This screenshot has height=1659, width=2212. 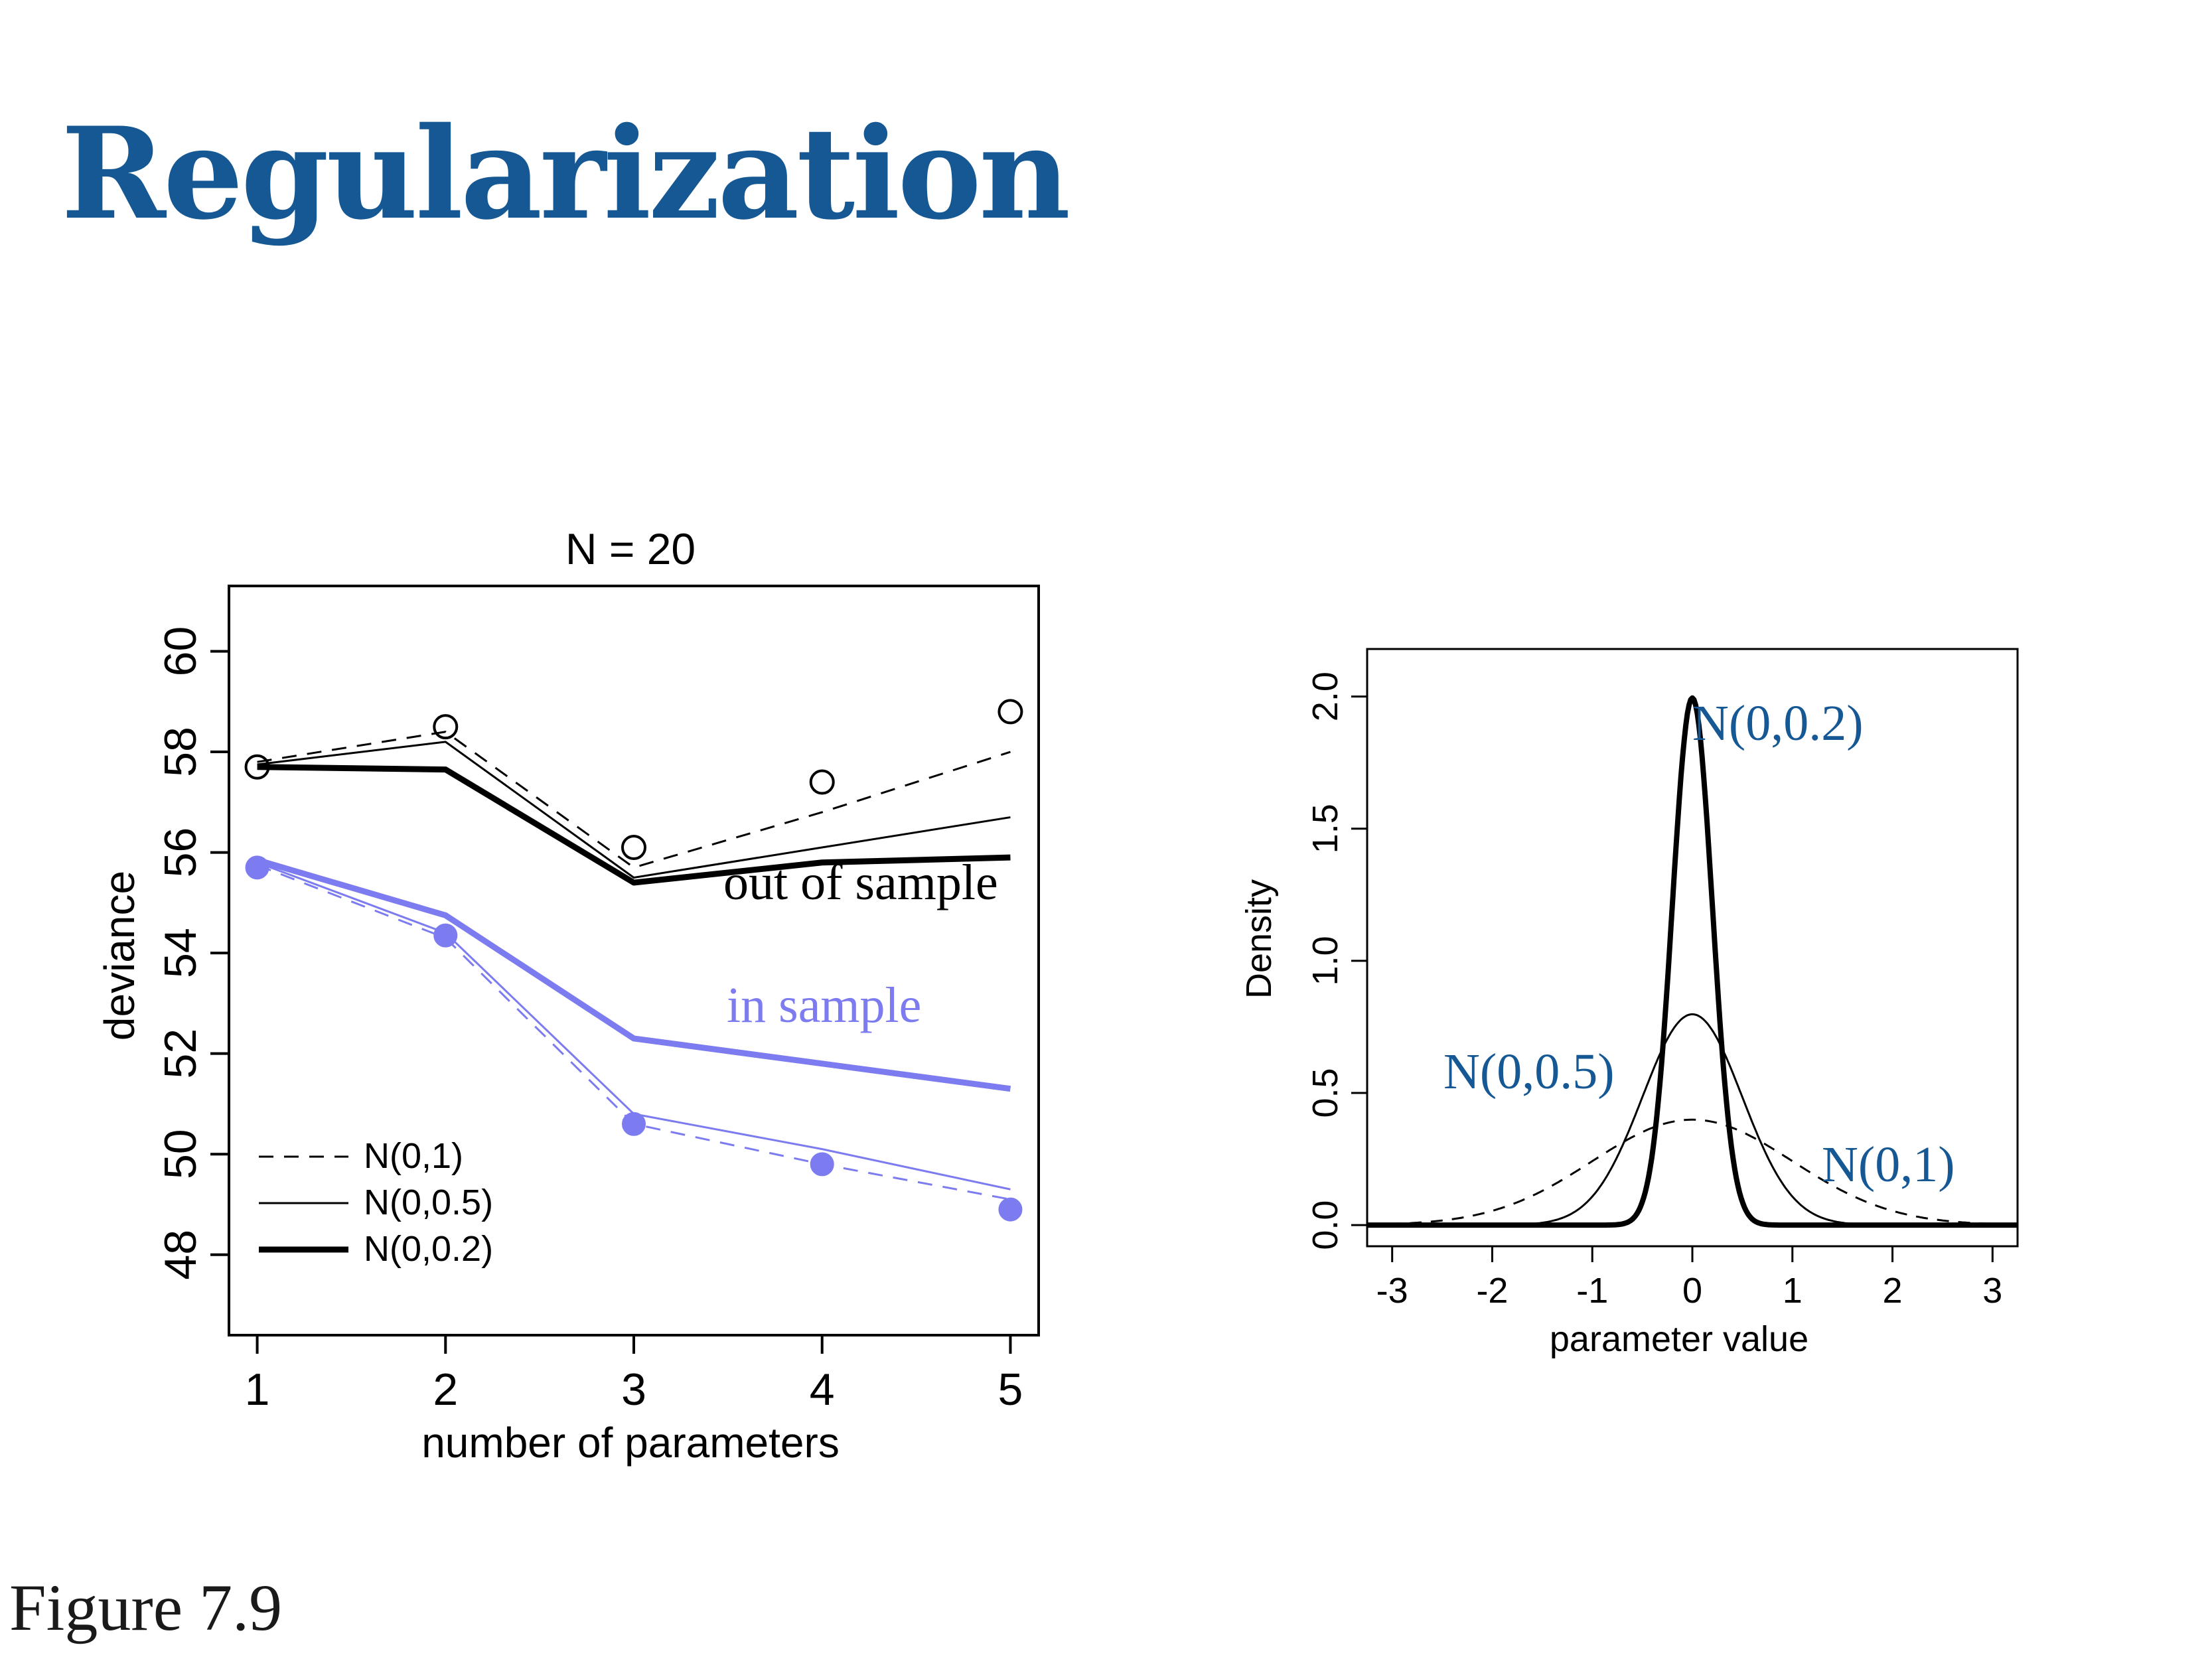 What do you see at coordinates (634, 825) in the screenshot?
I see `series-line-out_sample-thick` at bounding box center [634, 825].